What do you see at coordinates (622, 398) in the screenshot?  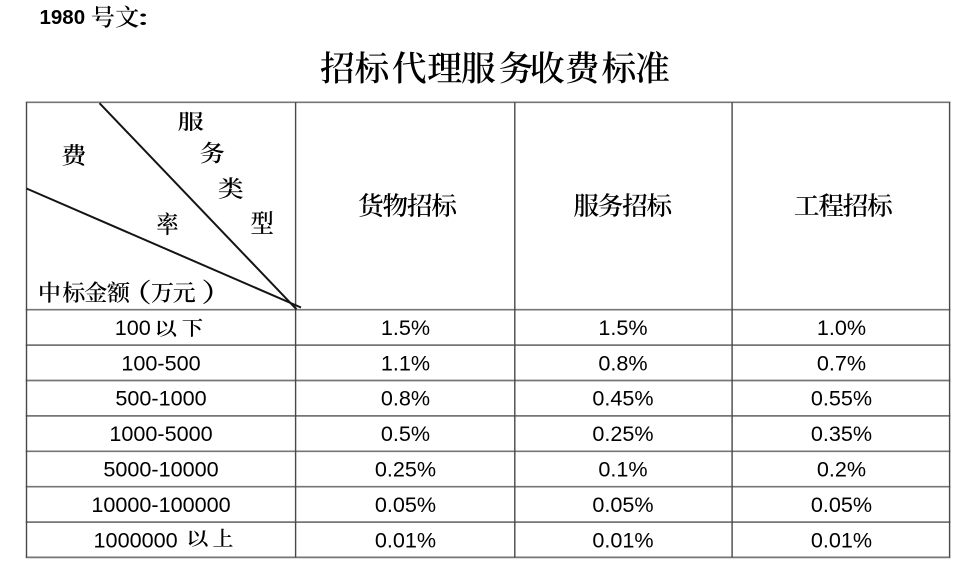 I see `svg-text: 0.45%` at bounding box center [622, 398].